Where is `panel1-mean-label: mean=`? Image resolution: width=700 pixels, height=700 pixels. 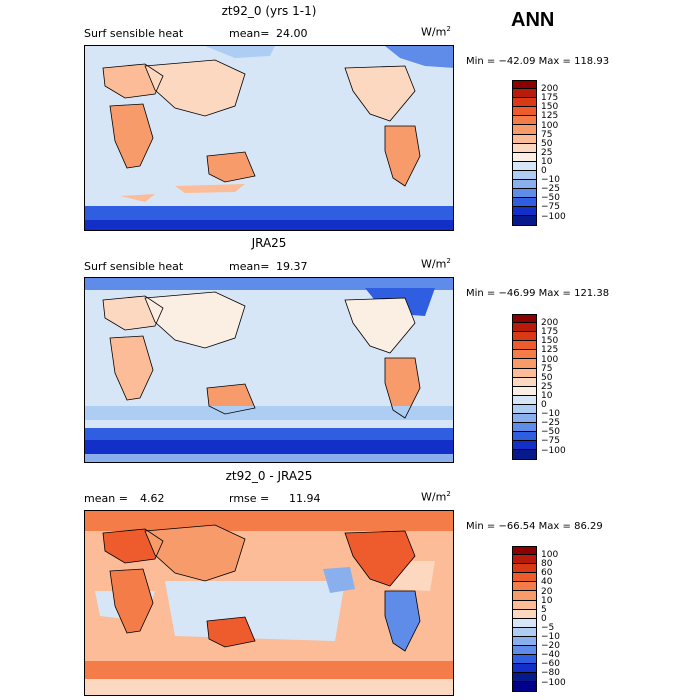
panel1-mean-label: mean= is located at coordinates (249, 33).